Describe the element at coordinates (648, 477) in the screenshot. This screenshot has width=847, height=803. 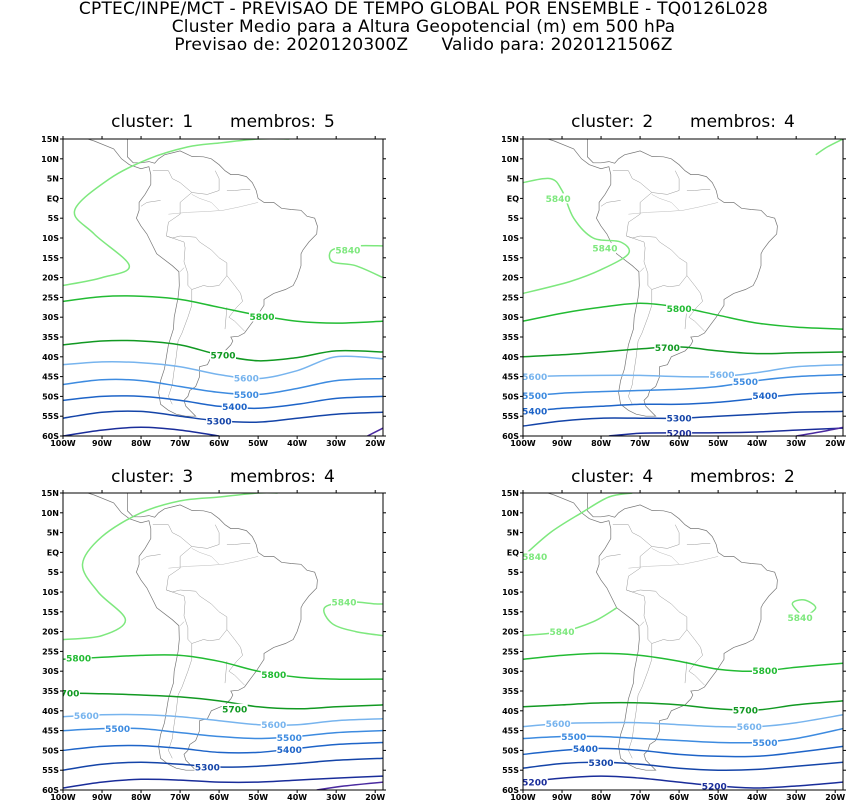
I see `panel-4-cluster: 4` at that location.